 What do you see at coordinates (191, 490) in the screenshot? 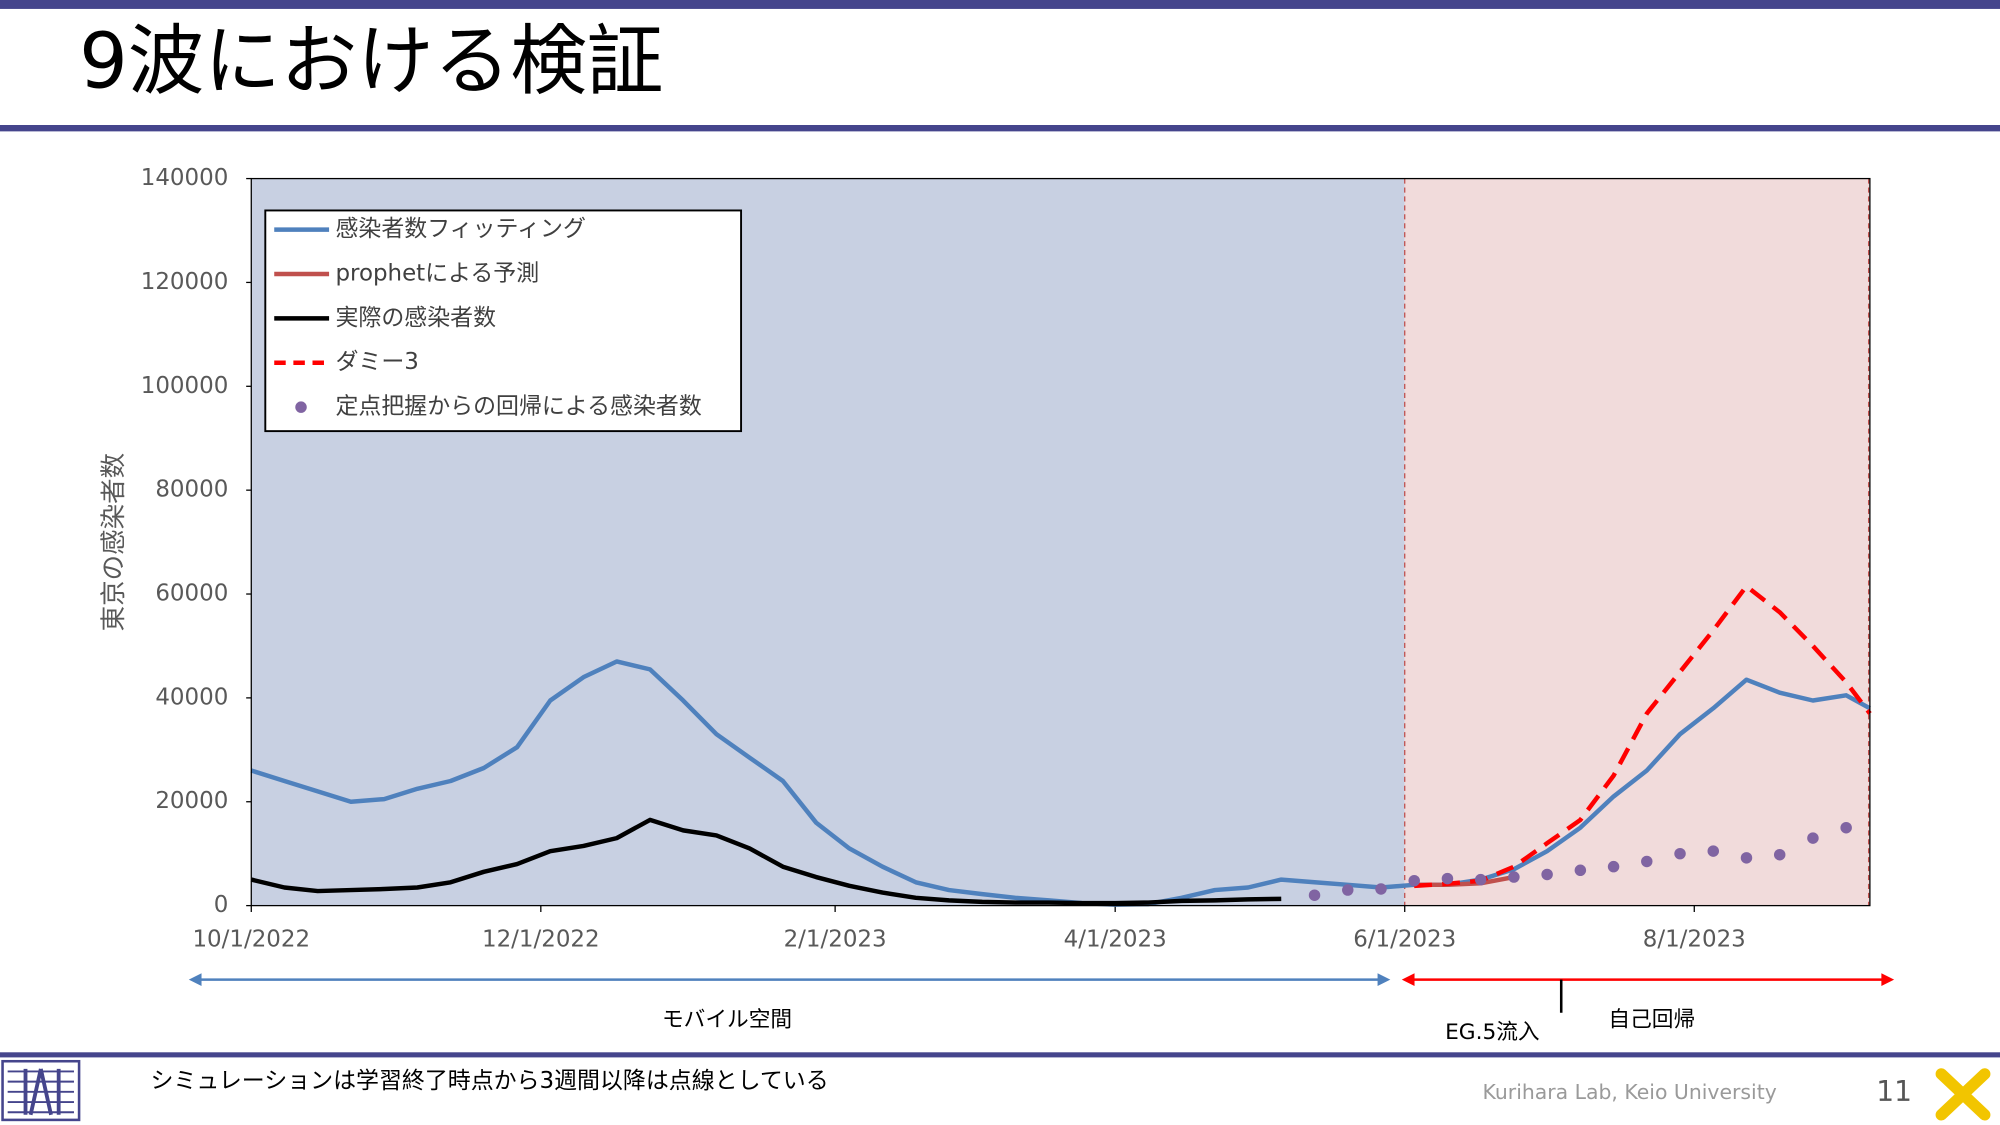
I see `y-tick-label: 80000` at bounding box center [191, 490].